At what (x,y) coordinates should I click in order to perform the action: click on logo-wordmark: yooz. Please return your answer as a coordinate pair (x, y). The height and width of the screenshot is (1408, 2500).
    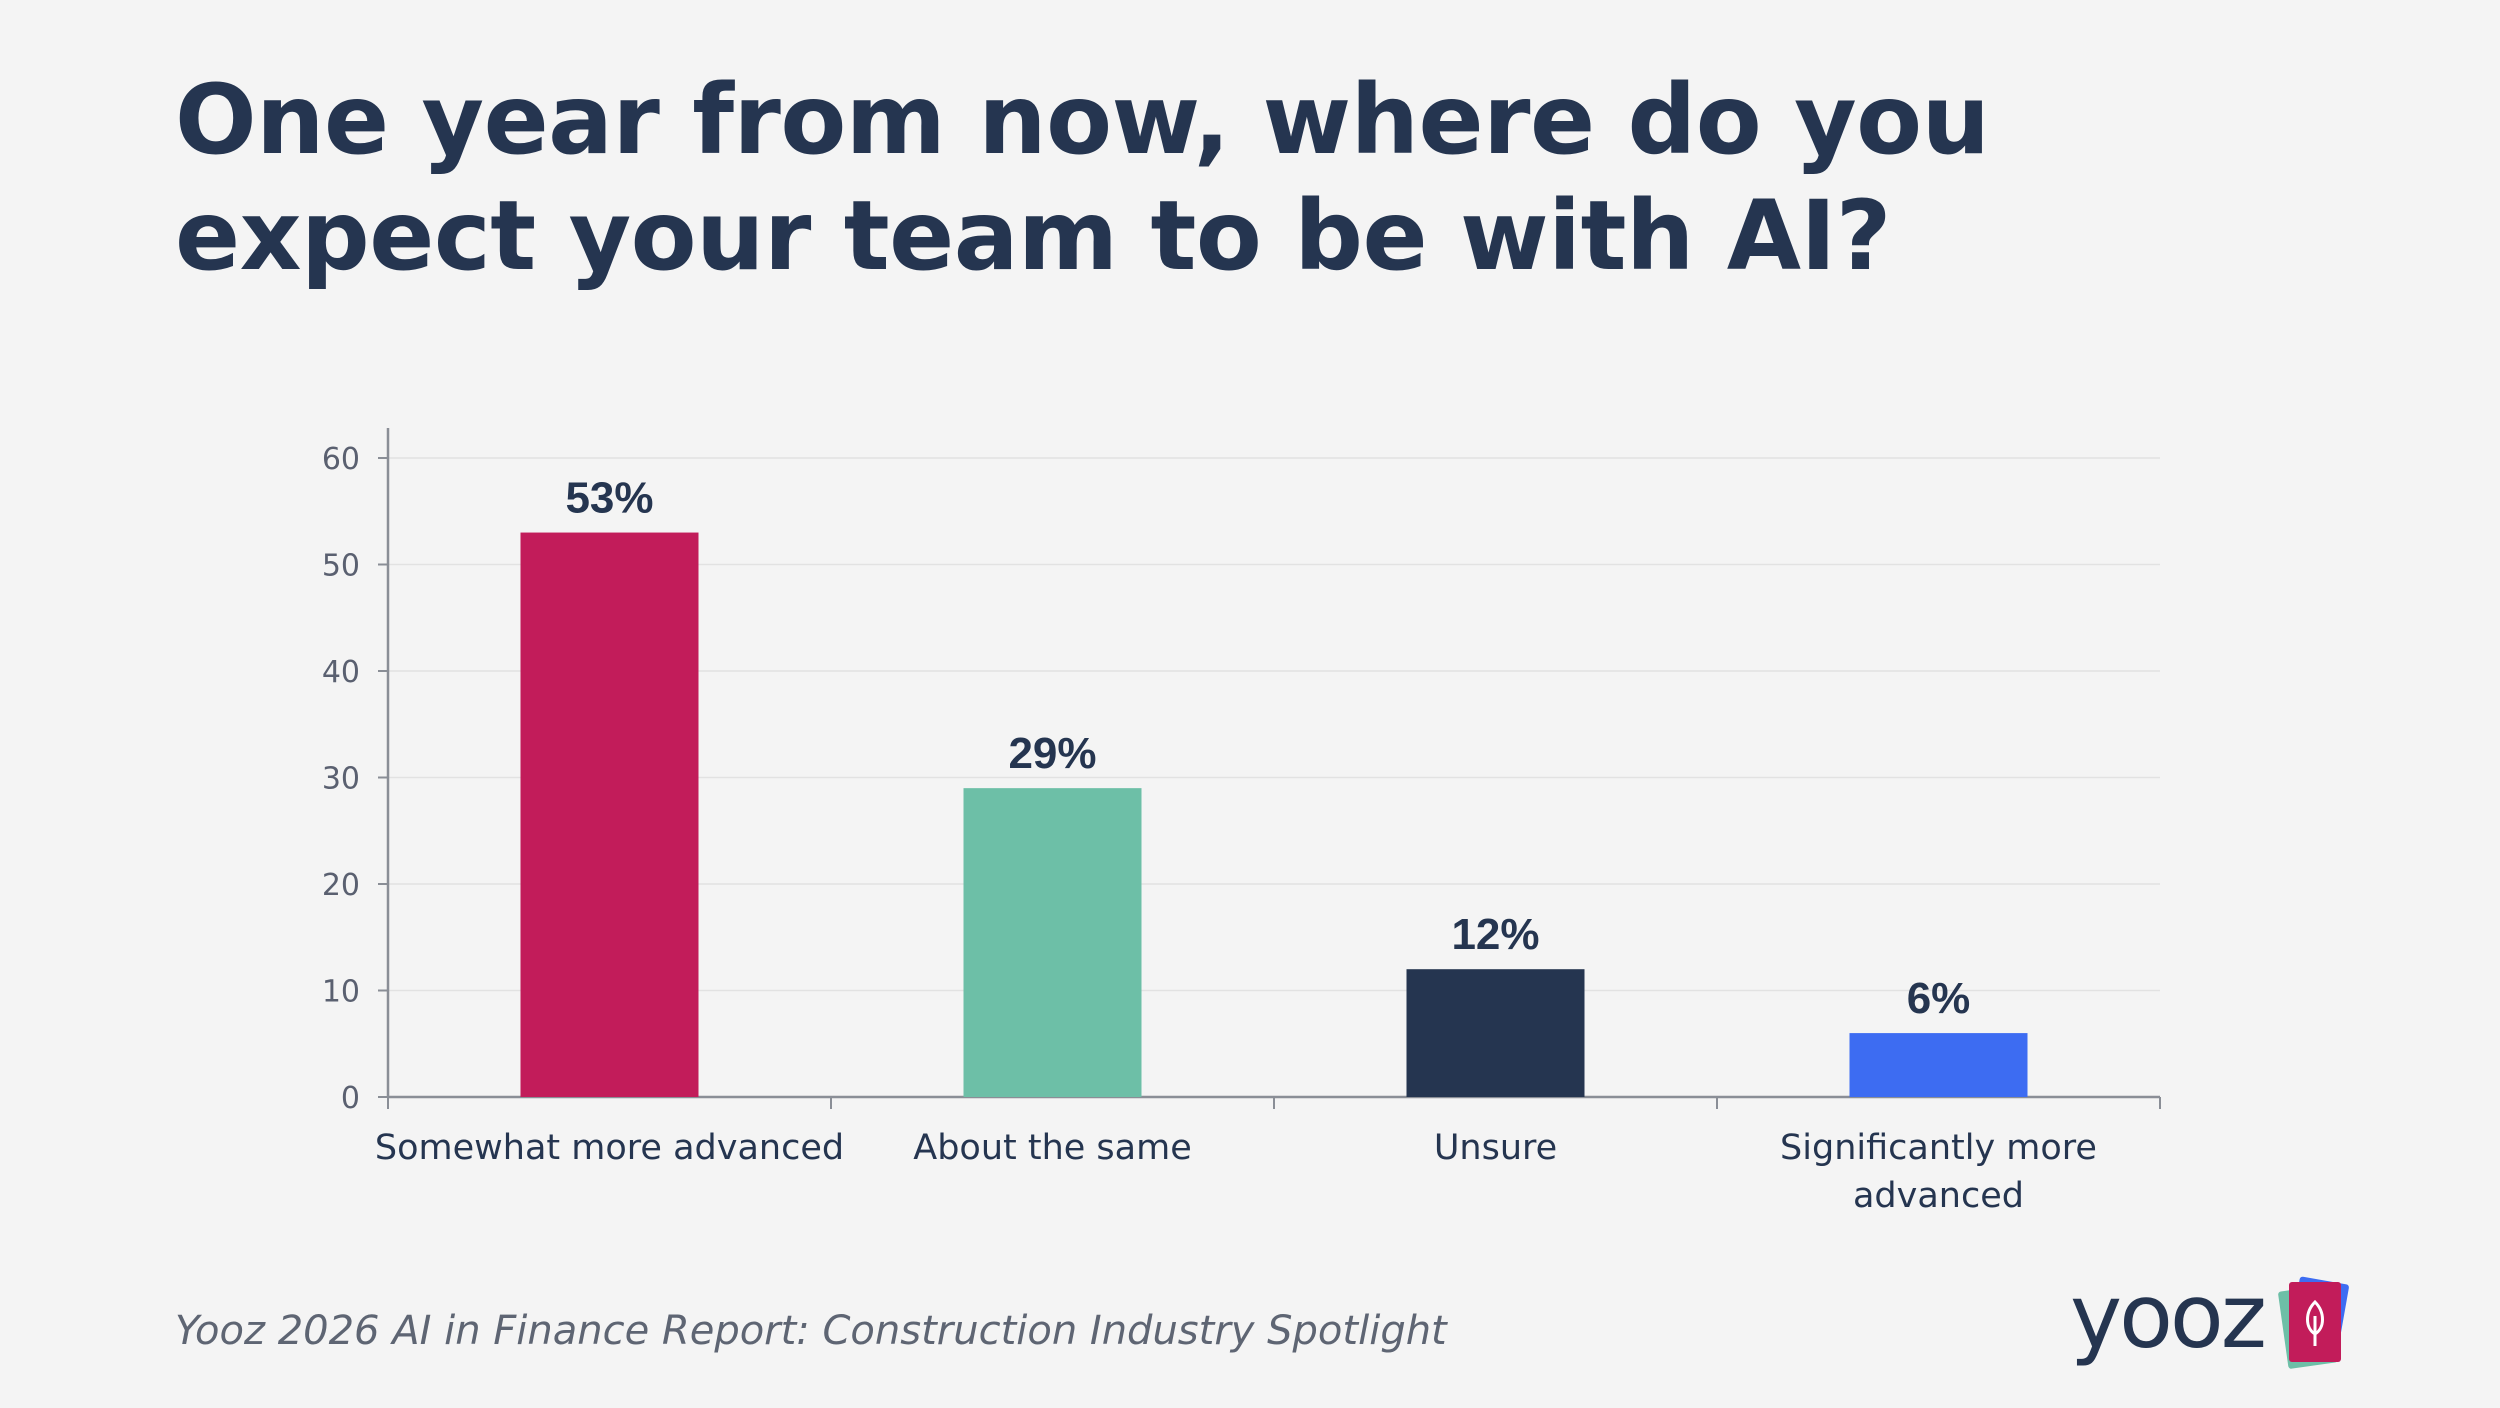
    Looking at the image, I should click on (2168, 1316).